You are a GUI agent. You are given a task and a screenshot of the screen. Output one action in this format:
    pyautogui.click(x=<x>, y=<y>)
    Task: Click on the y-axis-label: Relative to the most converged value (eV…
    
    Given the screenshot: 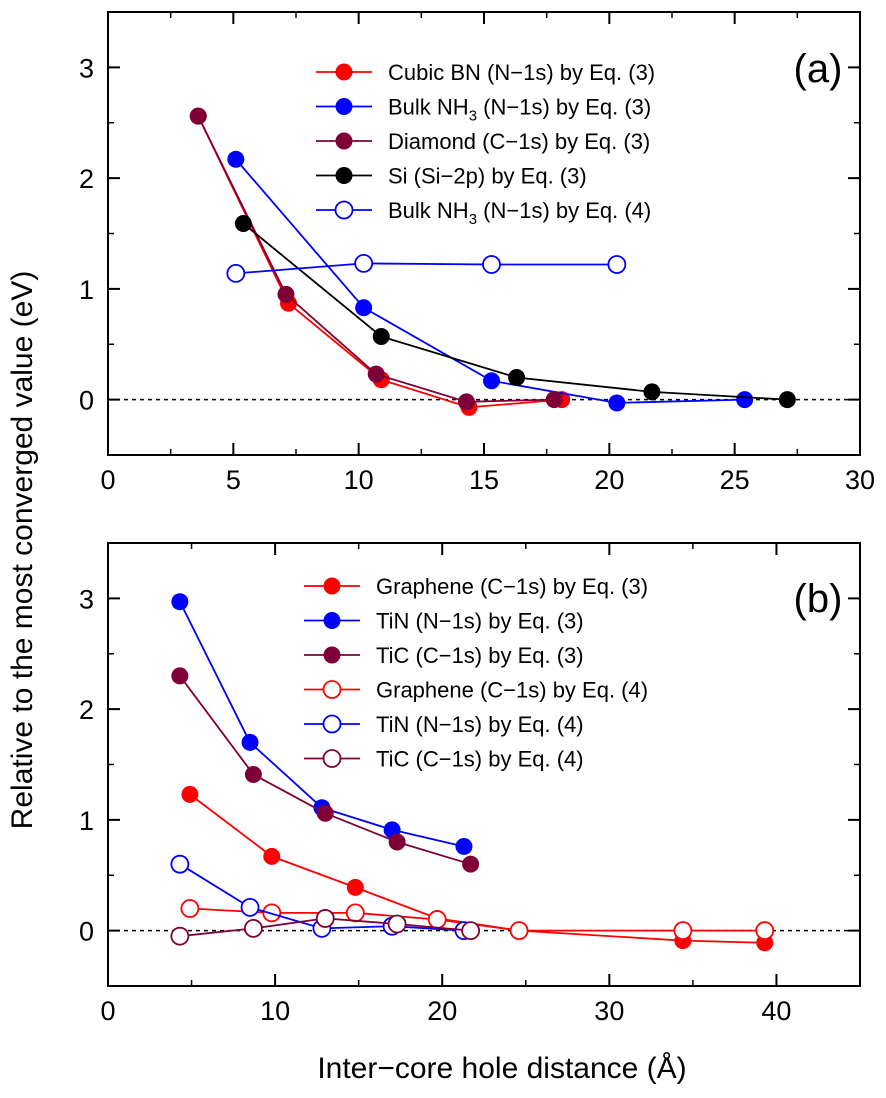 What is the action you would take?
    pyautogui.click(x=22, y=550)
    